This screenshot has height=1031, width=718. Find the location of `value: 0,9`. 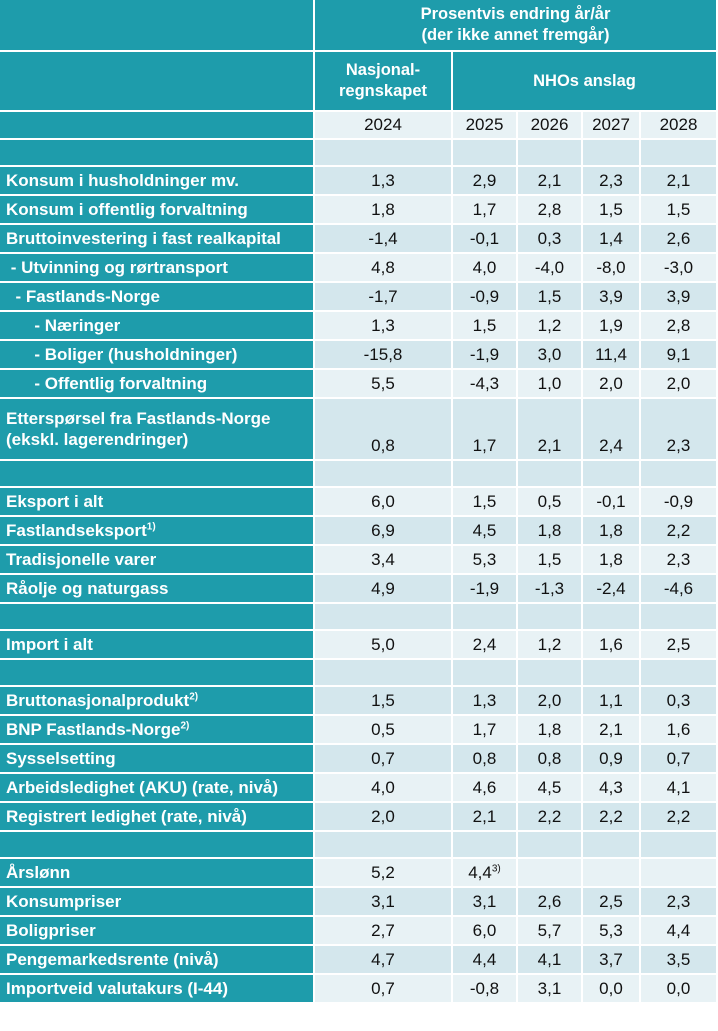

value: 0,9 is located at coordinates (611, 758).